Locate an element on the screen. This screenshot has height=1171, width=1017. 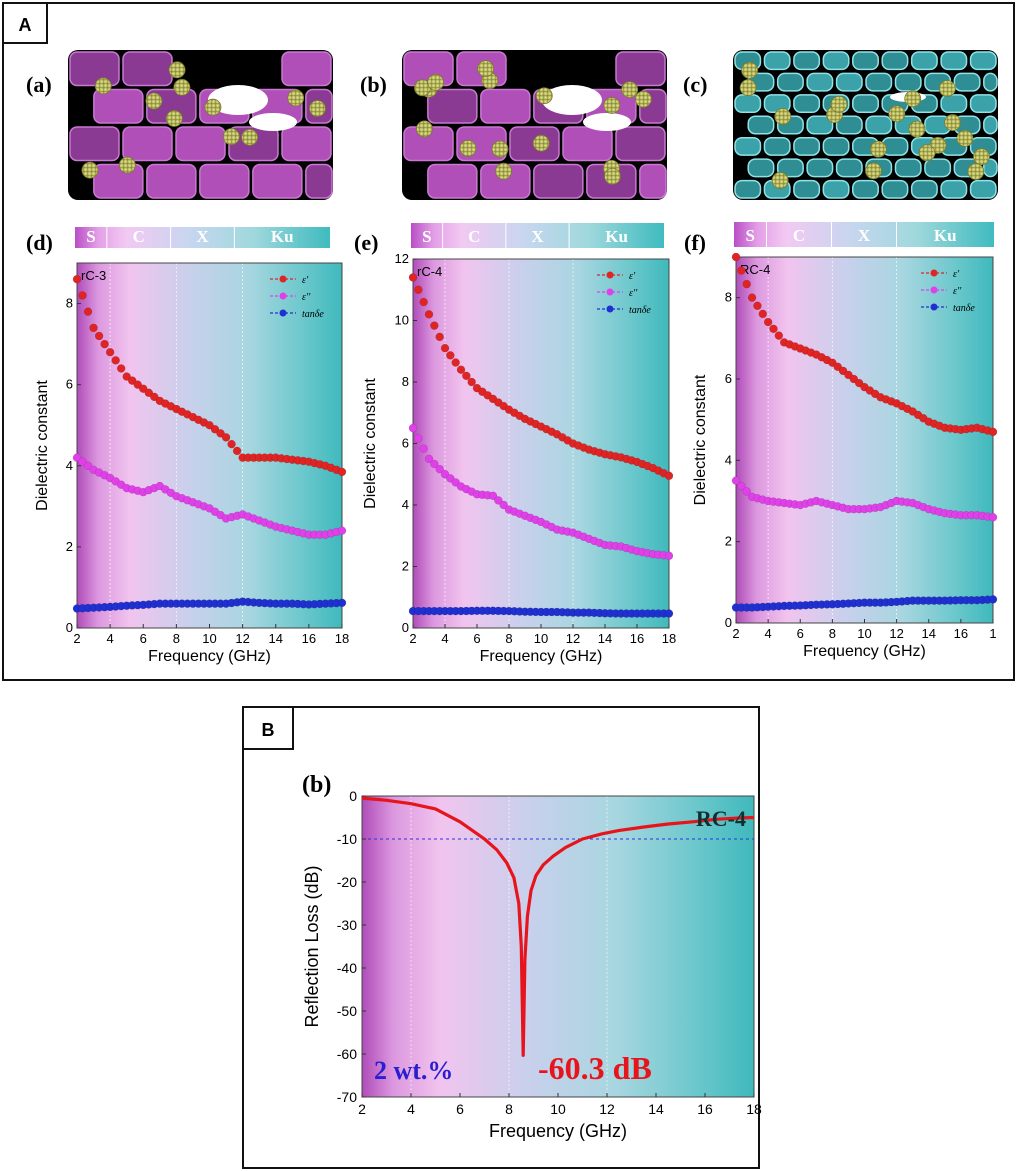
y-axis-label: Reflection Loss (dB) is located at coordinates (312, 946).